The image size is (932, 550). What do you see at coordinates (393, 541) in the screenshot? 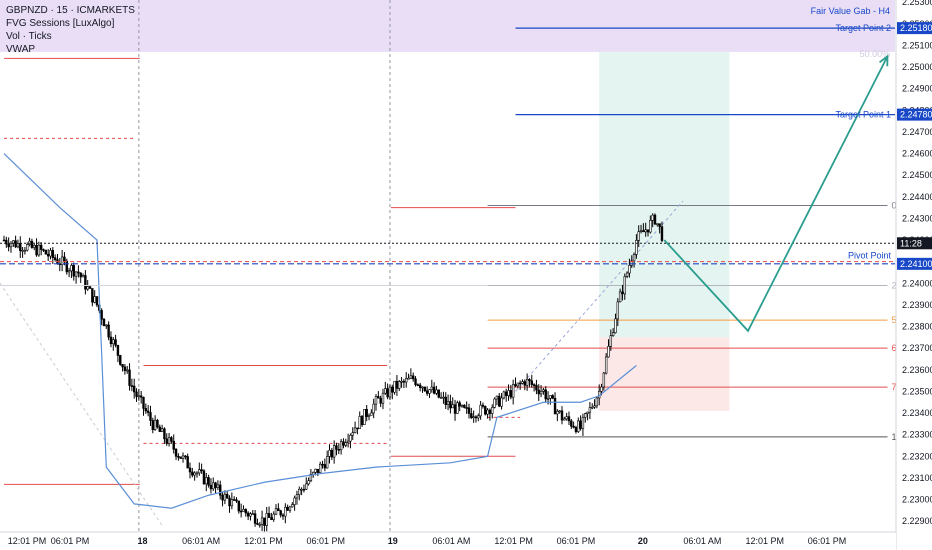
I see `x-tick-label: 19` at bounding box center [393, 541].